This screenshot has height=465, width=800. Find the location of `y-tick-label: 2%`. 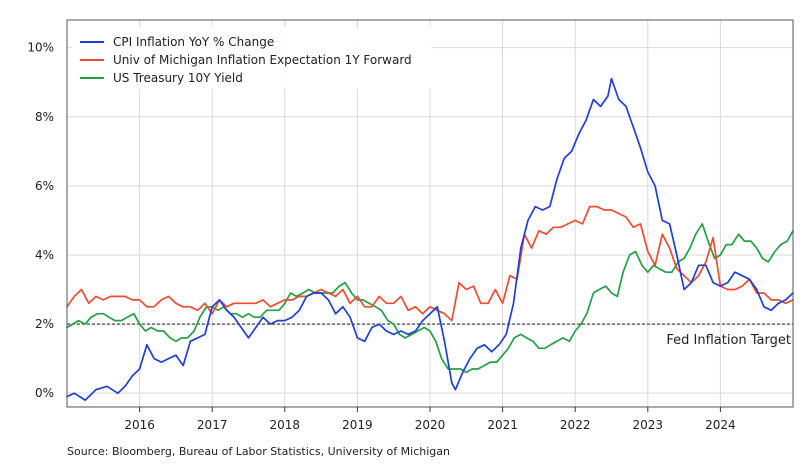

y-tick-label: 2% is located at coordinates (44, 324).